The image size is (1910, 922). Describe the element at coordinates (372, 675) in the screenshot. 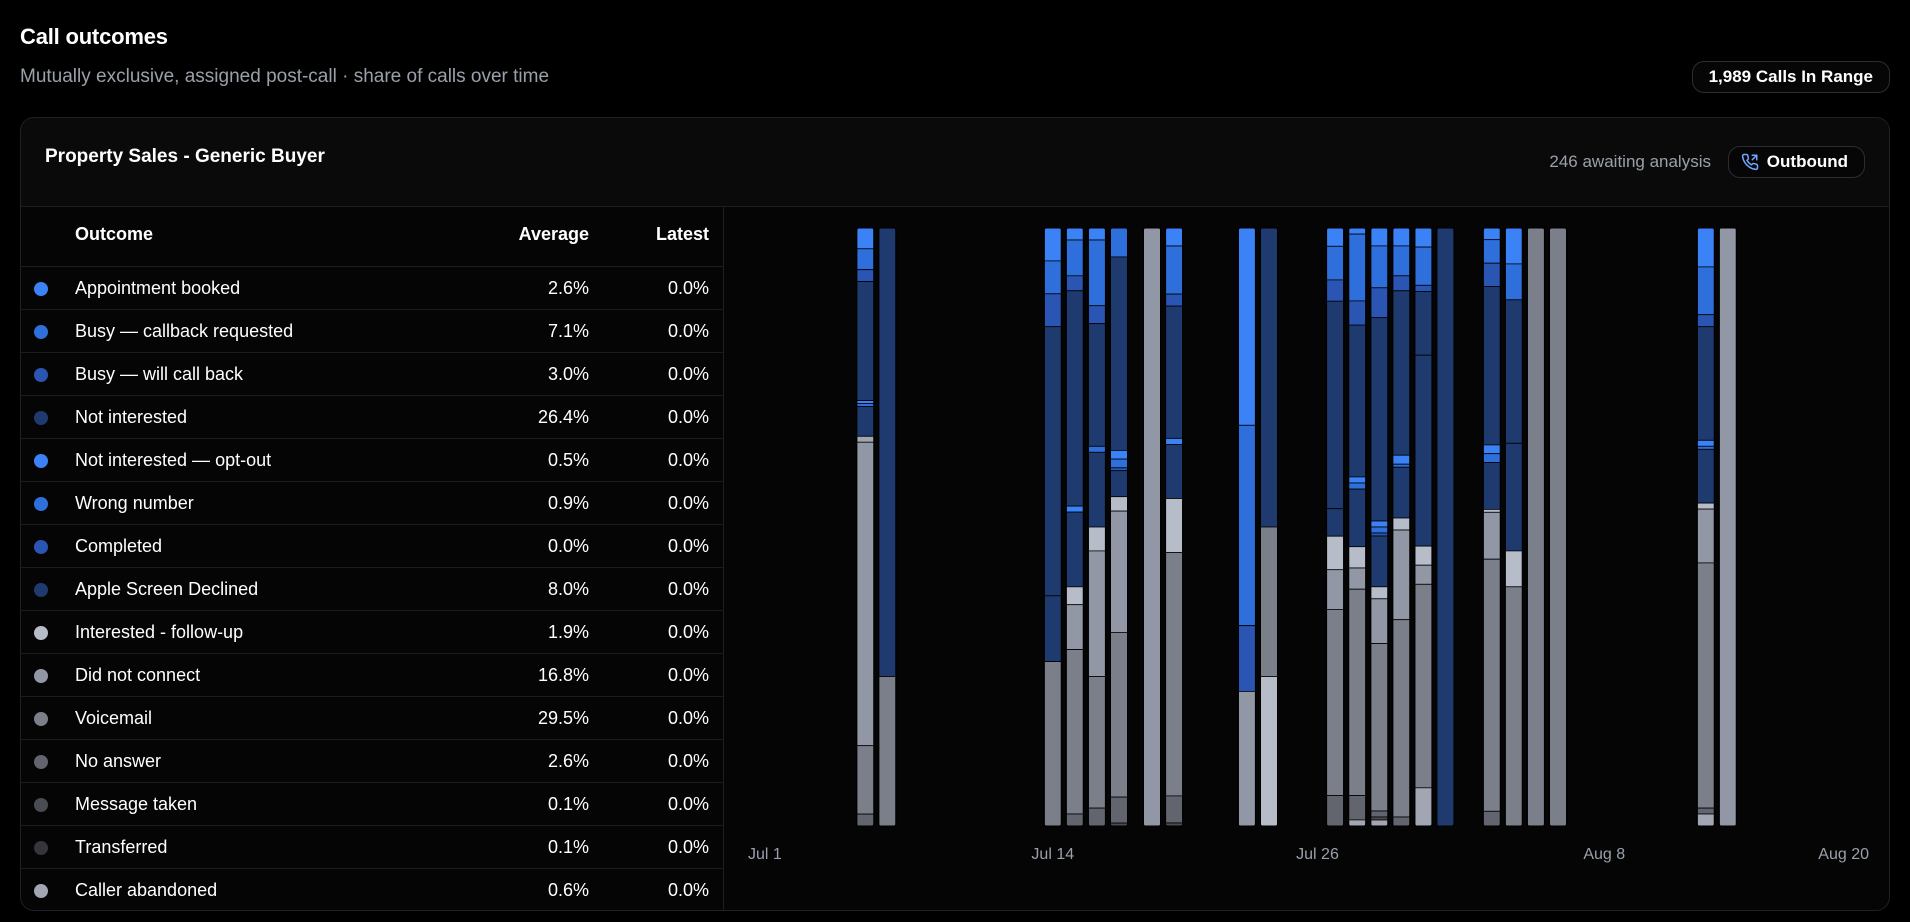

I see `table-row: Did not connect 16.8% 0.0%` at that location.